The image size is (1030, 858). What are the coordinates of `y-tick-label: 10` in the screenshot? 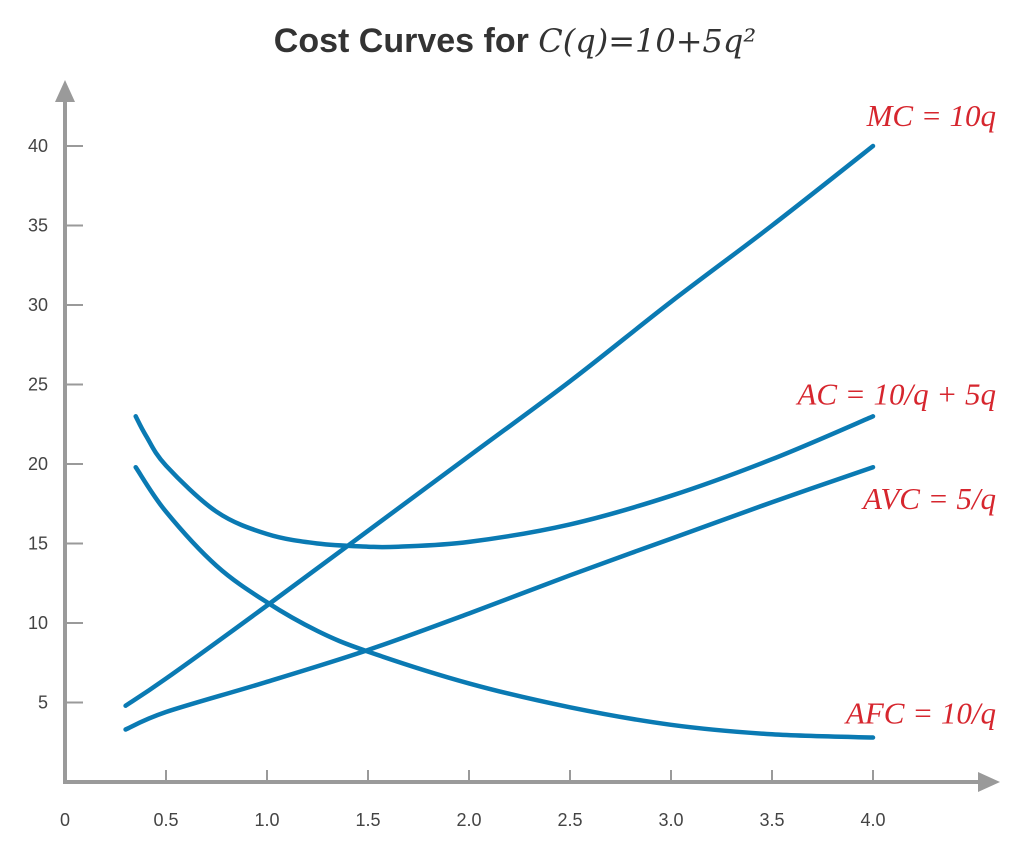 It's located at (38, 623).